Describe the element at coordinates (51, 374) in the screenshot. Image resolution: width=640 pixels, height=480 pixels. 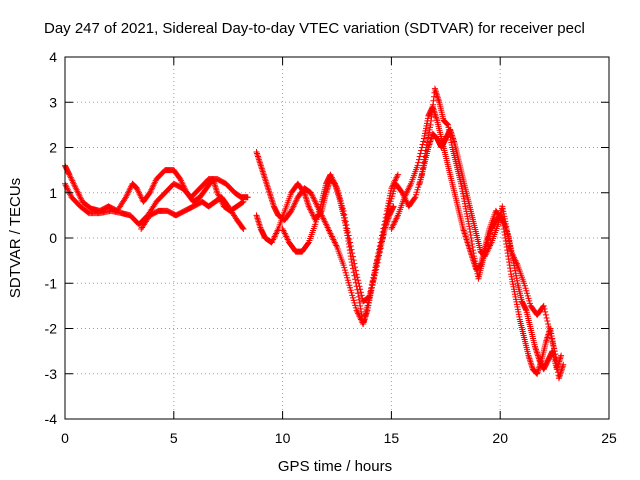
I see `y-tick-label: -3` at that location.